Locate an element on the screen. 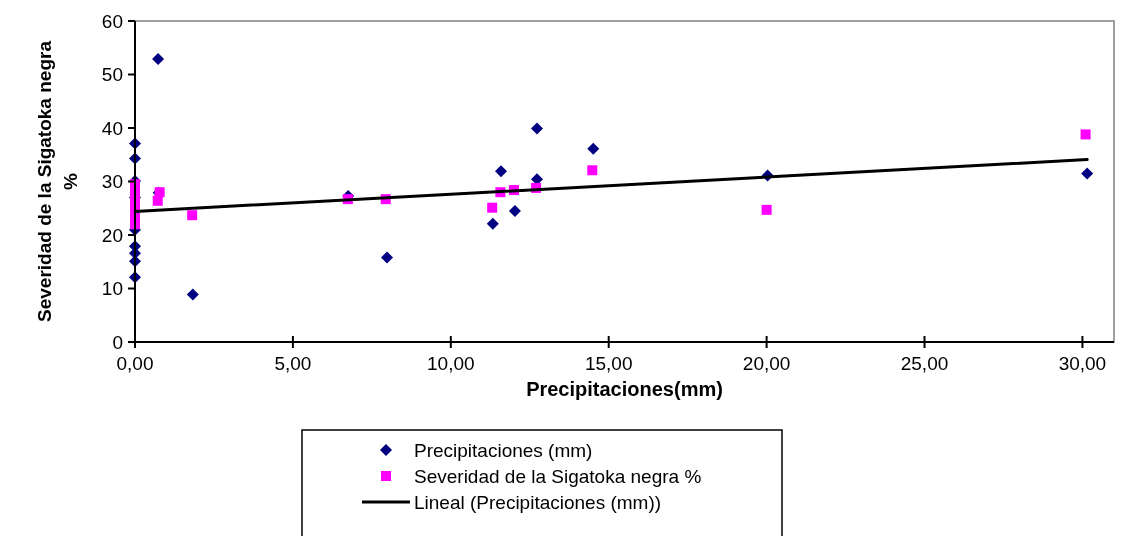  legend-label: Severidad de la Sigatoka negra % is located at coordinates (558, 476).